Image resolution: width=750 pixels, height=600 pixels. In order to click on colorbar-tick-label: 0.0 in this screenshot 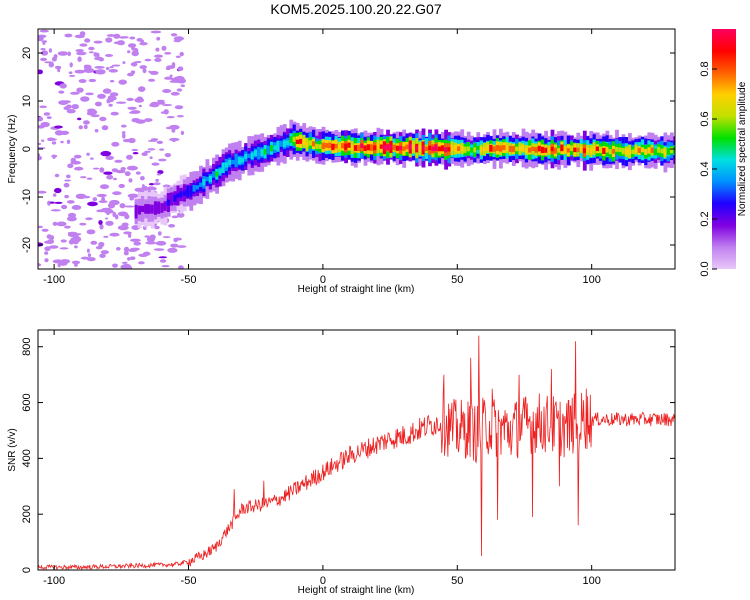, I will do `click(705, 268)`.